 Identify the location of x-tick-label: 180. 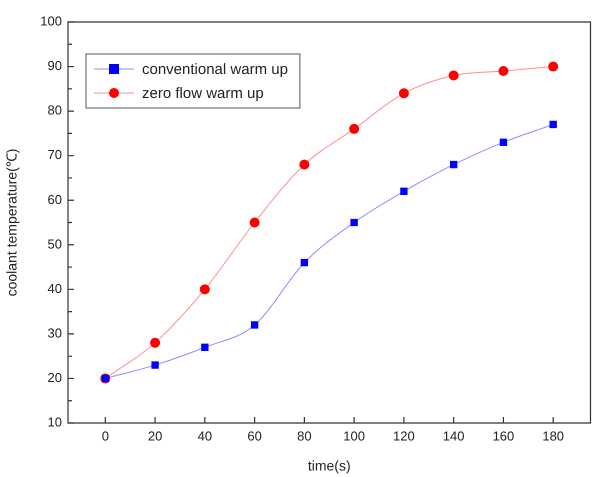
(553, 436).